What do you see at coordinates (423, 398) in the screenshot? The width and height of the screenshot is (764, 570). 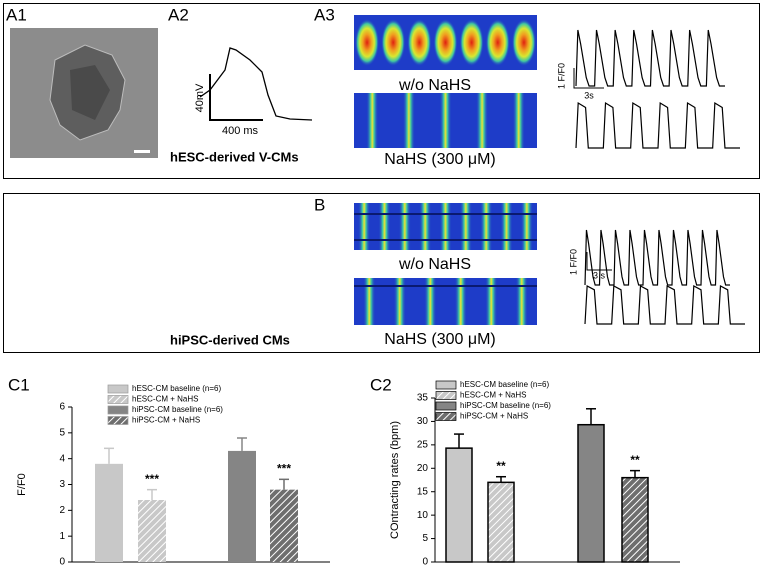 I see `y-tick-label: 35` at bounding box center [423, 398].